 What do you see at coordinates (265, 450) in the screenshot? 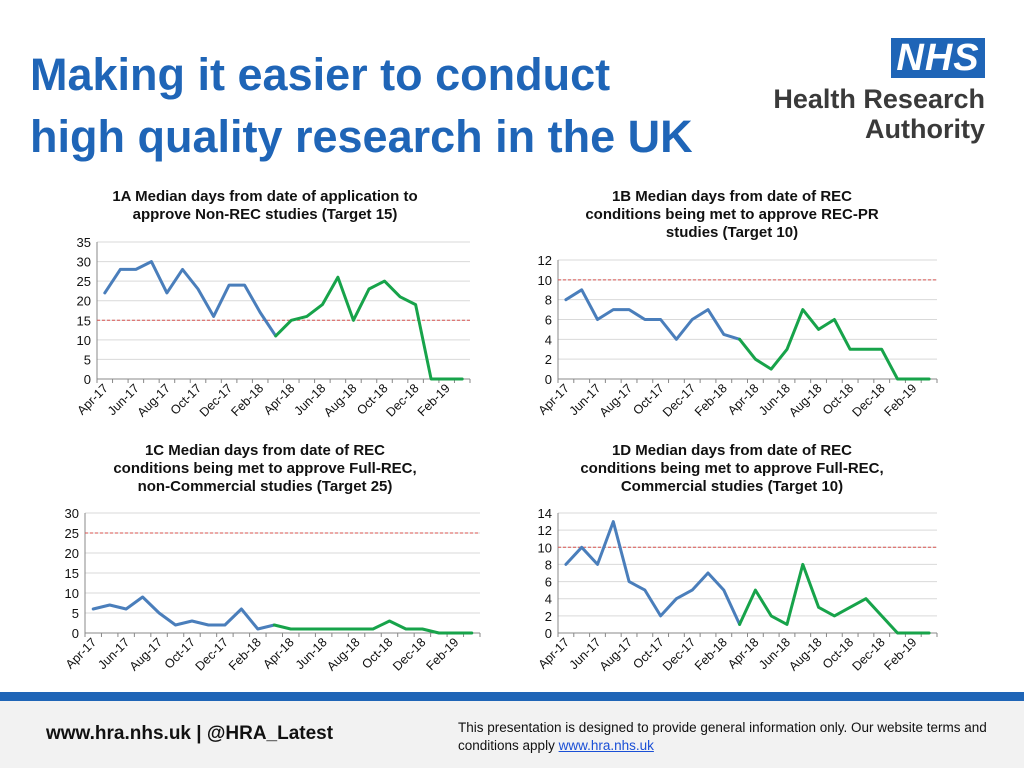
I see `chart-title-line: 1C Median days from date of REC` at bounding box center [265, 450].